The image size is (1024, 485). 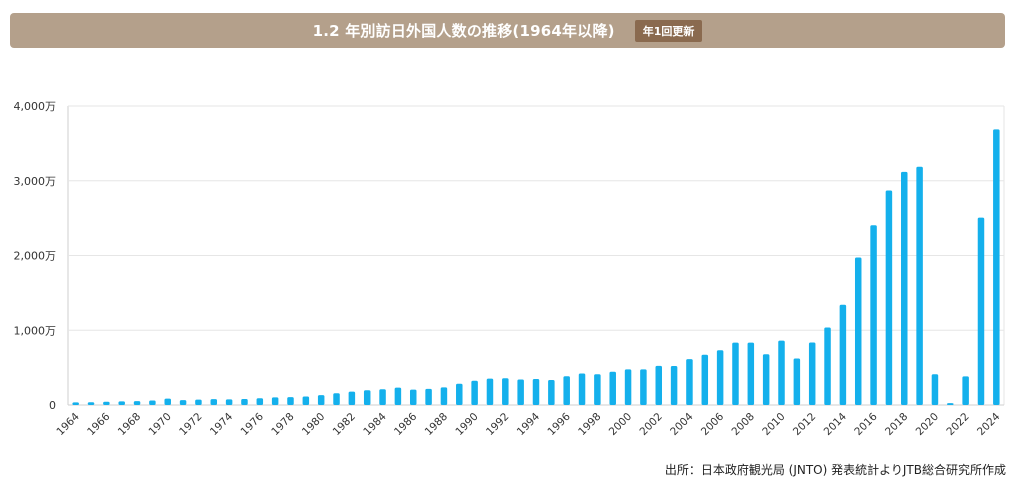 I want to click on bar-1965, so click(x=91, y=403).